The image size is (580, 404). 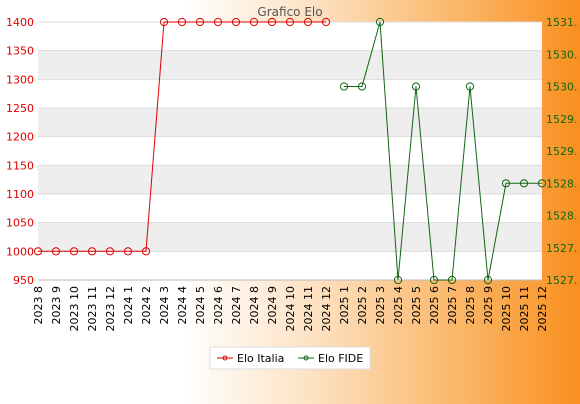 I want to click on x-tick-label: 2024 11, so click(x=308, y=309).